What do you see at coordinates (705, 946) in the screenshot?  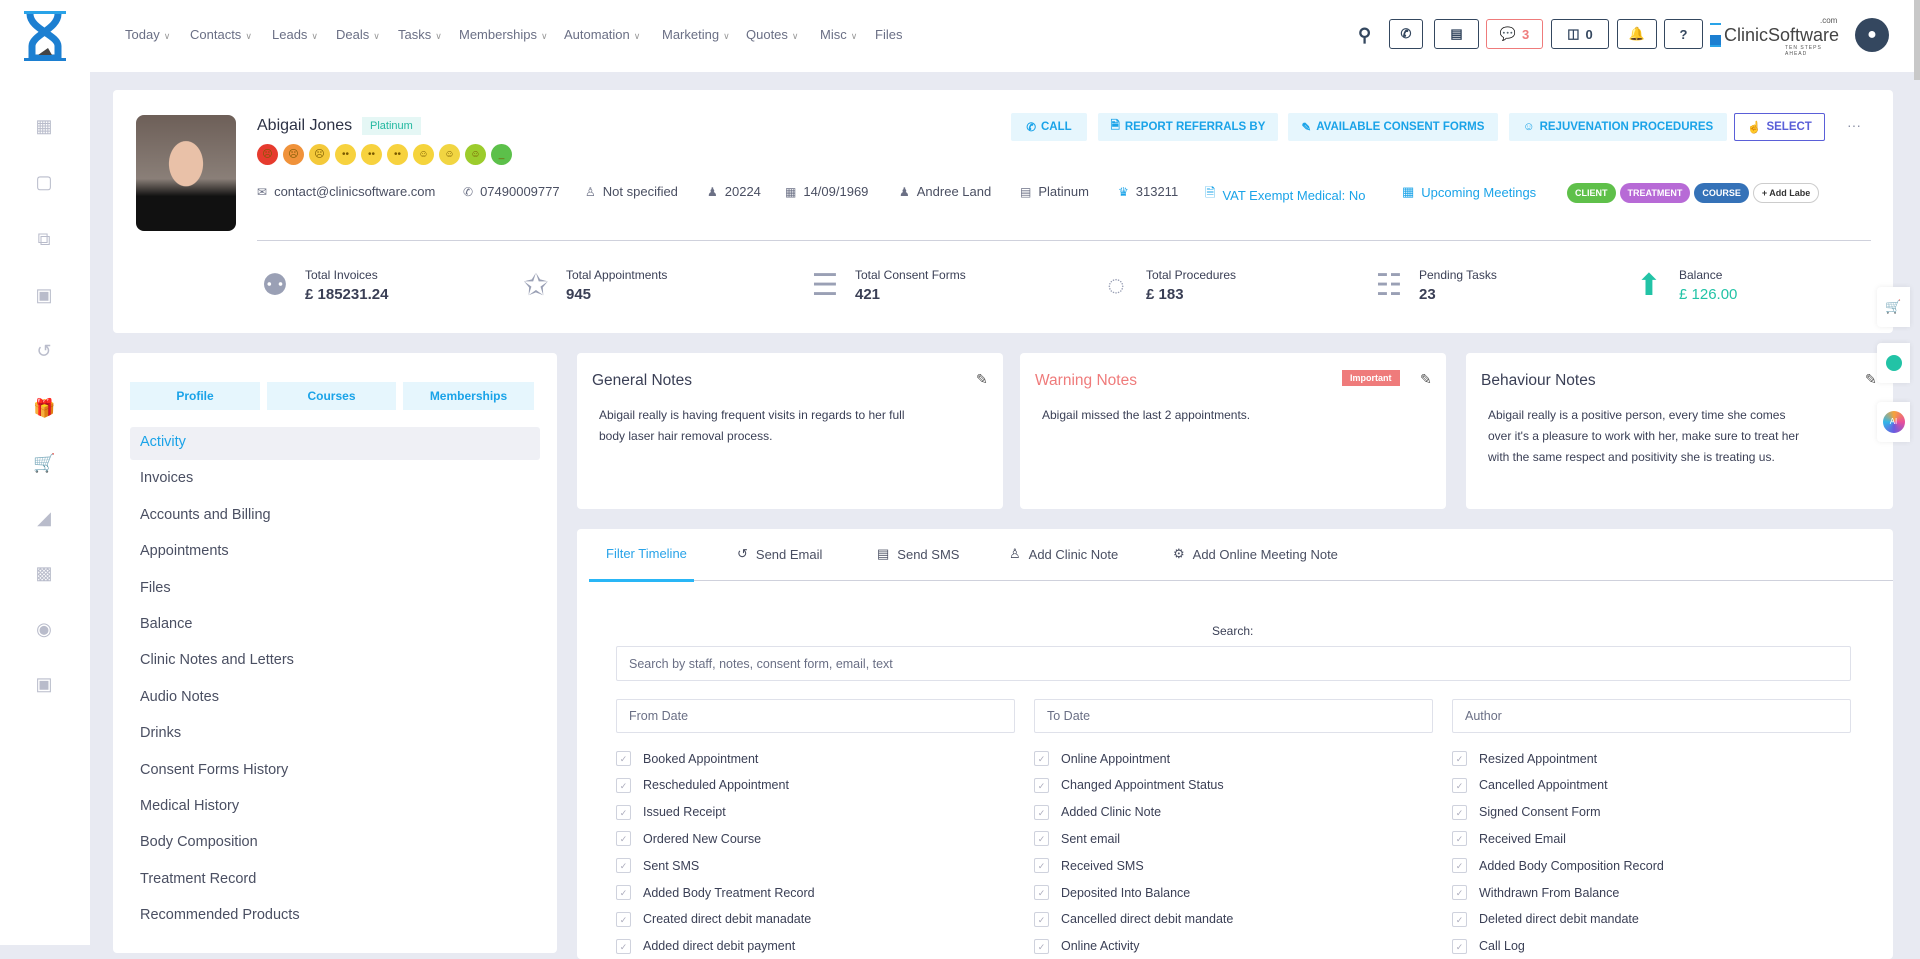 I see `filter-checkbox: ✓ Added direct debit payment` at bounding box center [705, 946].